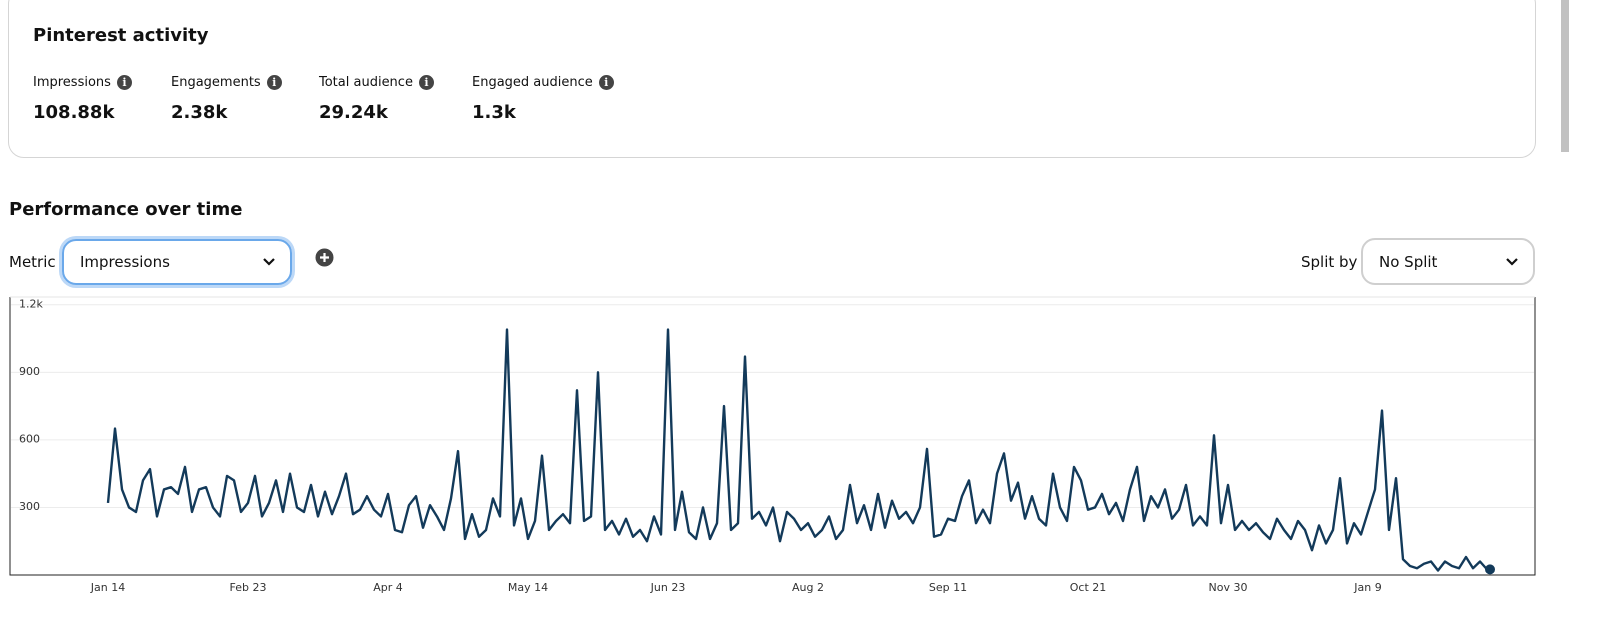 The image size is (1609, 620). Describe the element at coordinates (324, 257) in the screenshot. I see `add-metric` at that location.